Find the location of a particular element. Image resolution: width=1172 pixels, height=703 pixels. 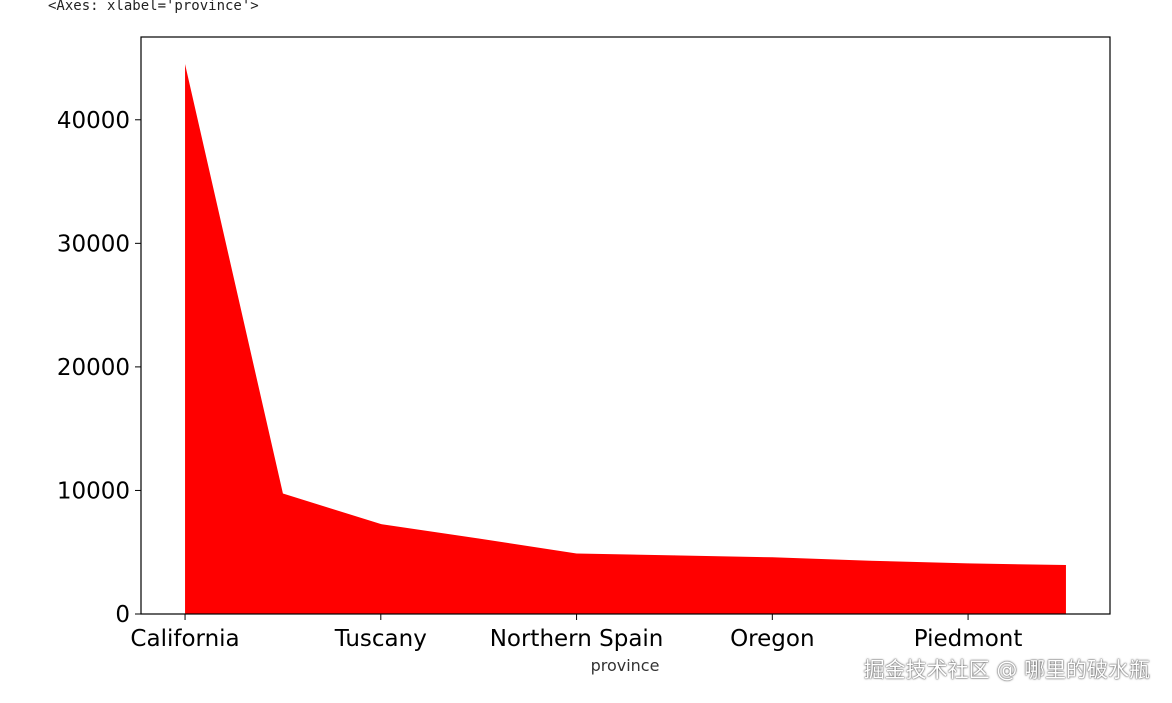

axes-repr-text: <Axes: xlabel='province'> is located at coordinates (153, 7).